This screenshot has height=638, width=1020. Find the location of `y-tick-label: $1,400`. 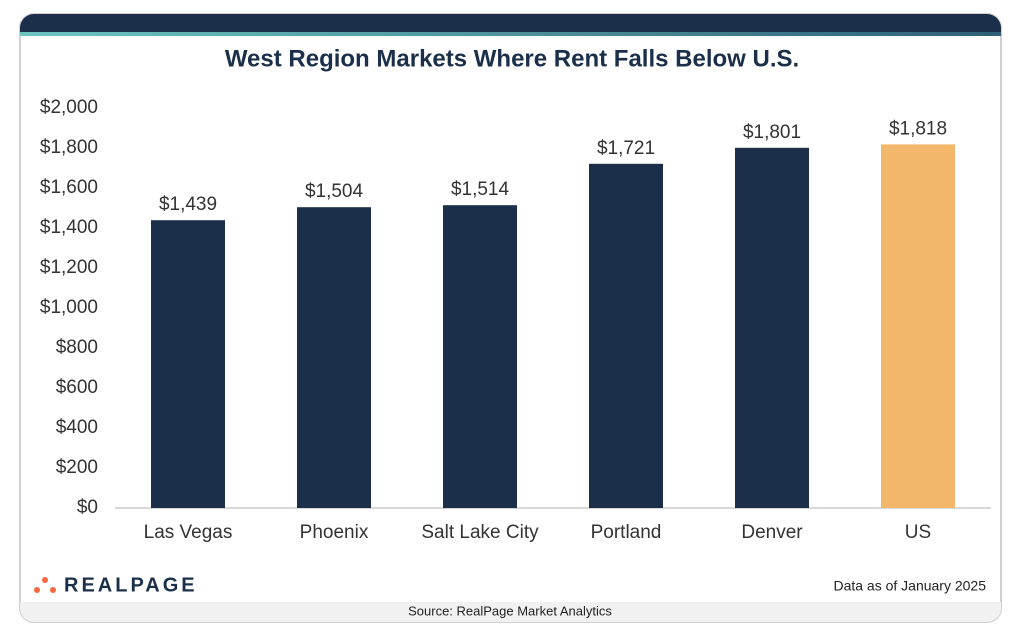

y-tick-label: $1,400 is located at coordinates (69, 227).